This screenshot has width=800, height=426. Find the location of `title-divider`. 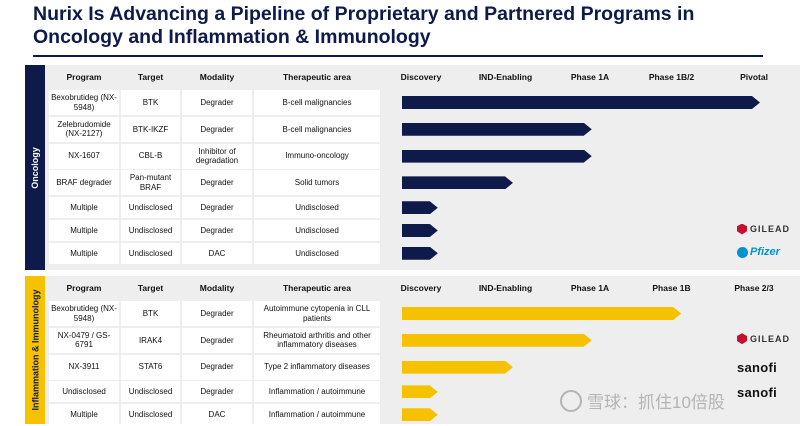

title-divider is located at coordinates (398, 56).